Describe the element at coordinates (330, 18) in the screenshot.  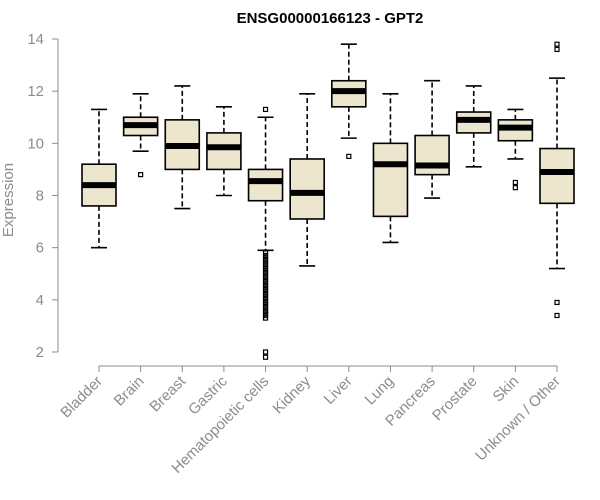
I see `chart-title: ENSG00000166123 - GPT2` at that location.